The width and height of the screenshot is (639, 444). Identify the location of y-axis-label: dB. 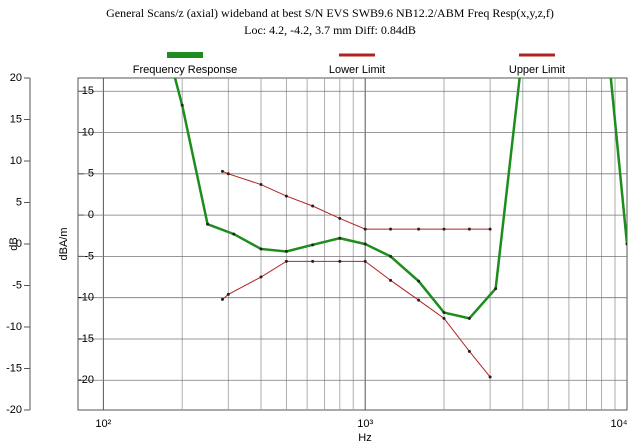
(14, 243).